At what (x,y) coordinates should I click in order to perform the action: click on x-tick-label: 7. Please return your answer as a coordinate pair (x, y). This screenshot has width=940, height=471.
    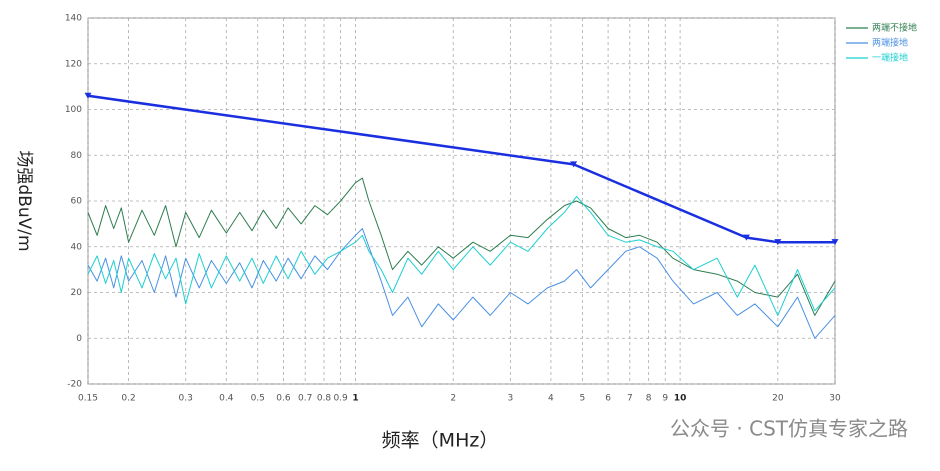
    Looking at the image, I should click on (630, 399).